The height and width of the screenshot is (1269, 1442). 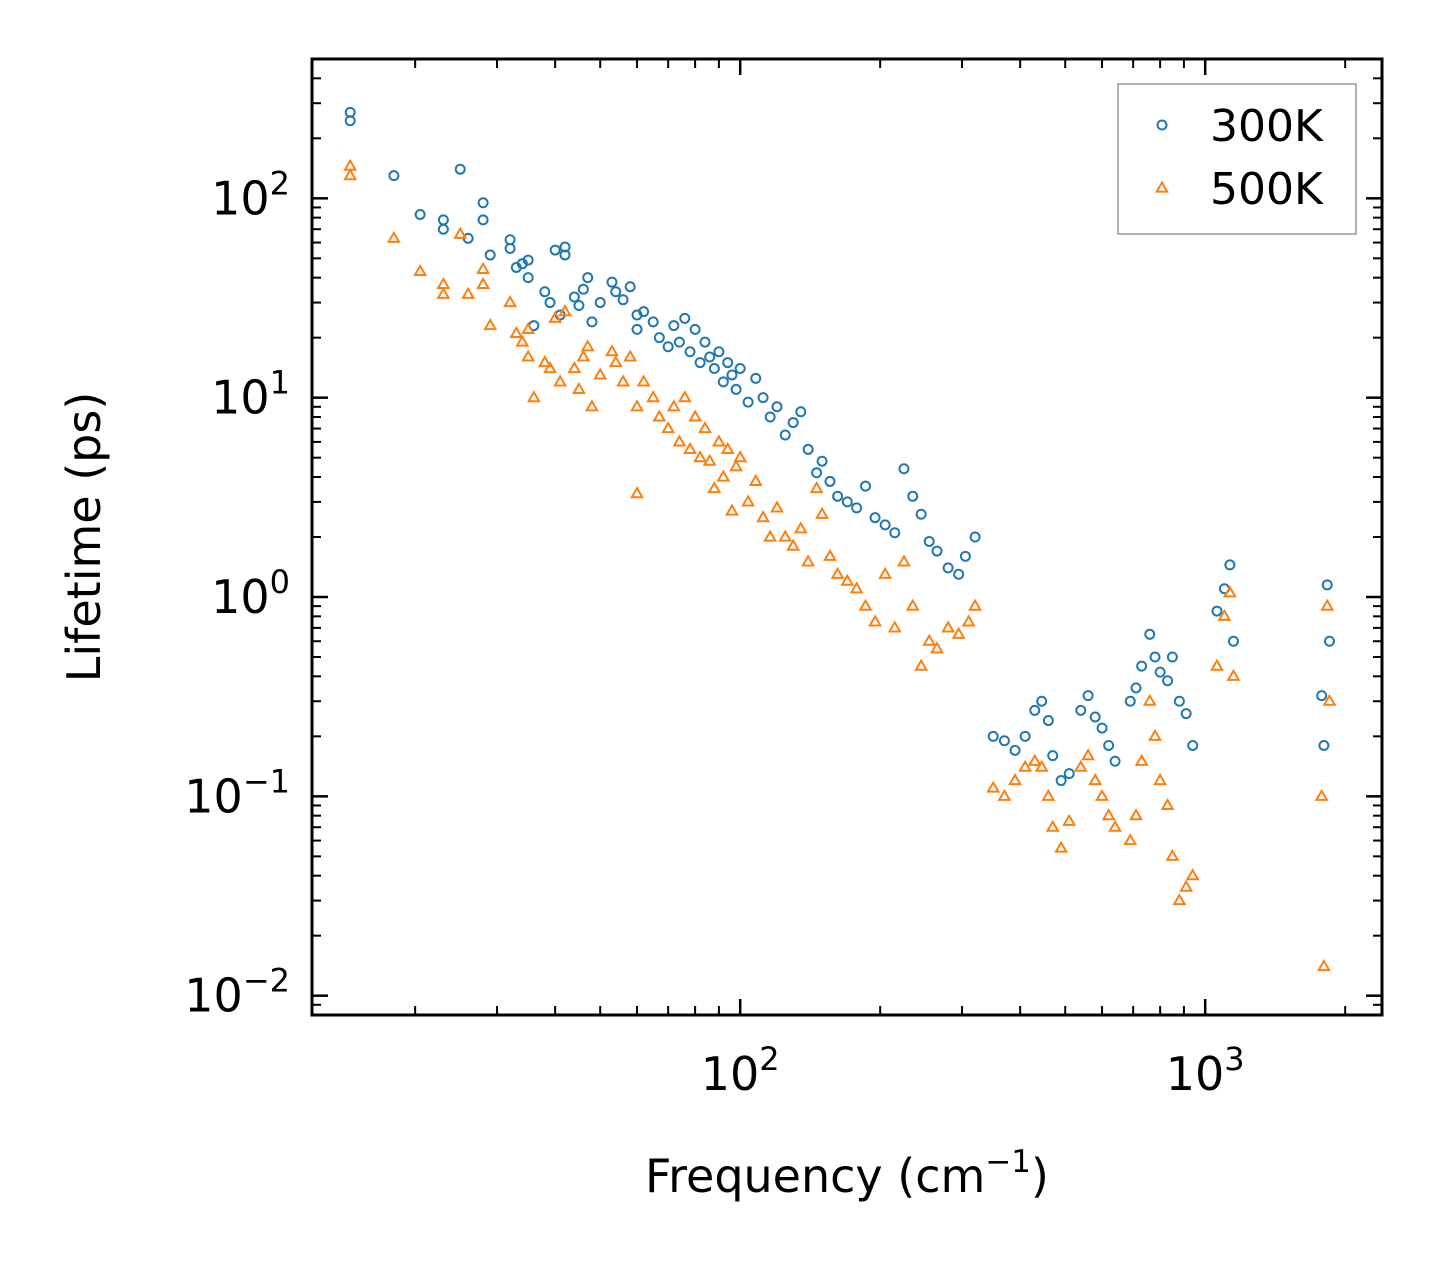 What do you see at coordinates (250, 593) in the screenshot?
I see `y-tick-label: 10⁰` at bounding box center [250, 593].